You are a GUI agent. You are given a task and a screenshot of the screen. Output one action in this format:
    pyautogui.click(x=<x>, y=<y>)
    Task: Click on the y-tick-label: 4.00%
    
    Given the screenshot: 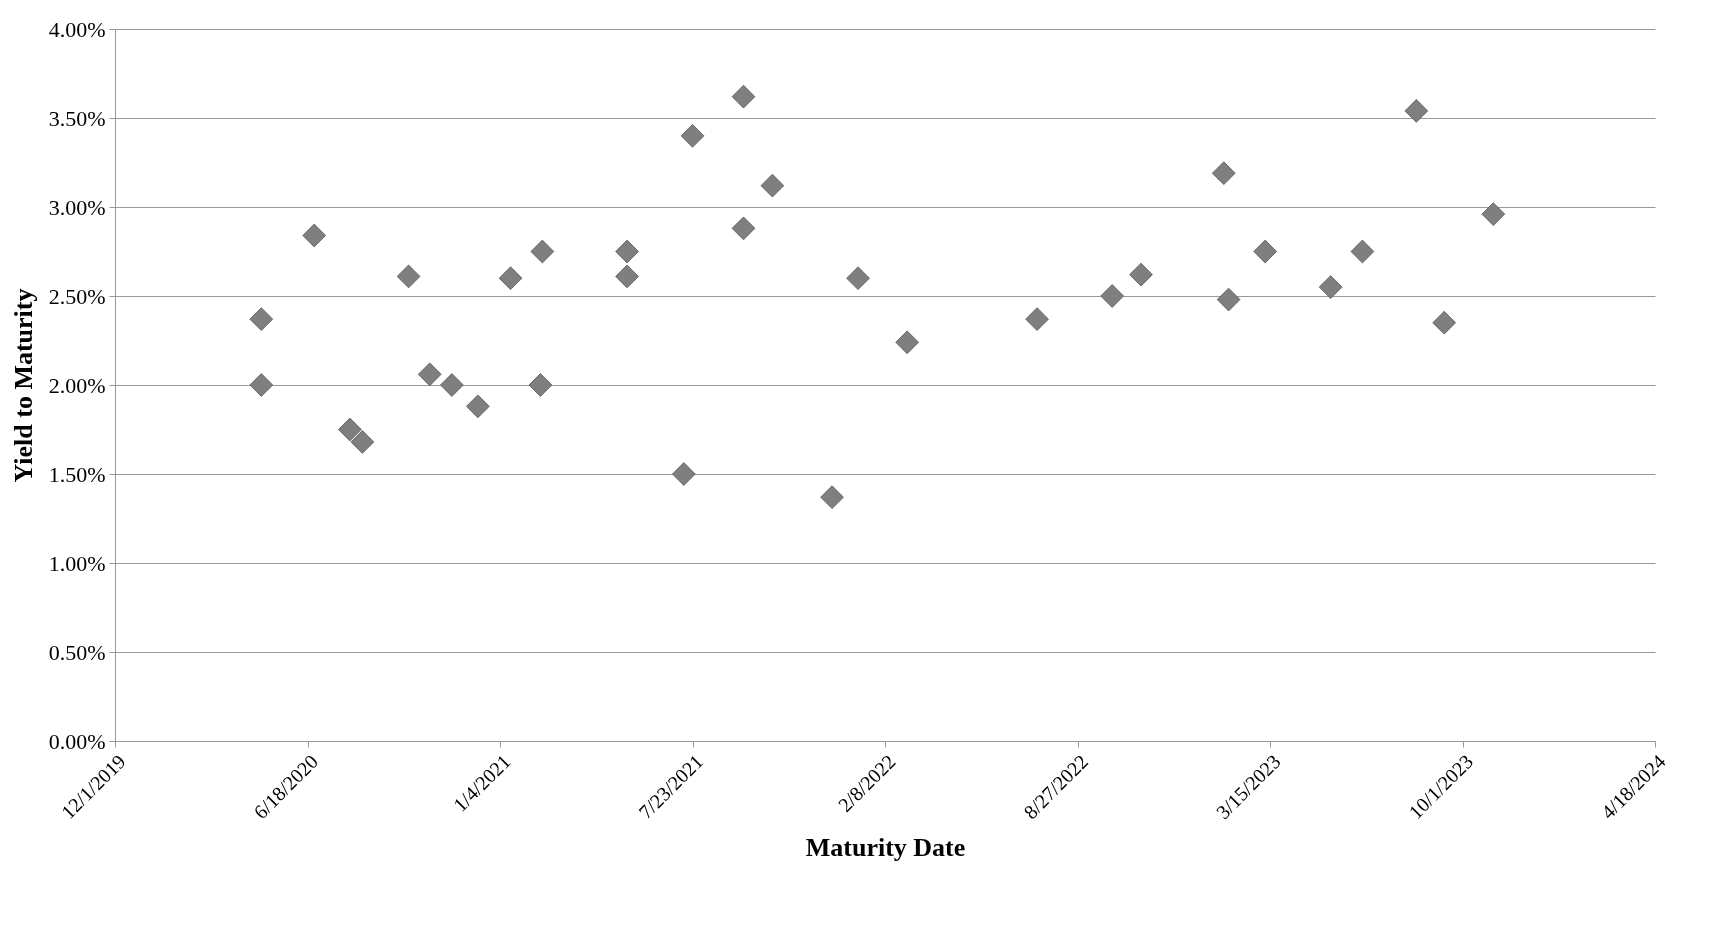 What is the action you would take?
    pyautogui.click(x=77, y=29)
    